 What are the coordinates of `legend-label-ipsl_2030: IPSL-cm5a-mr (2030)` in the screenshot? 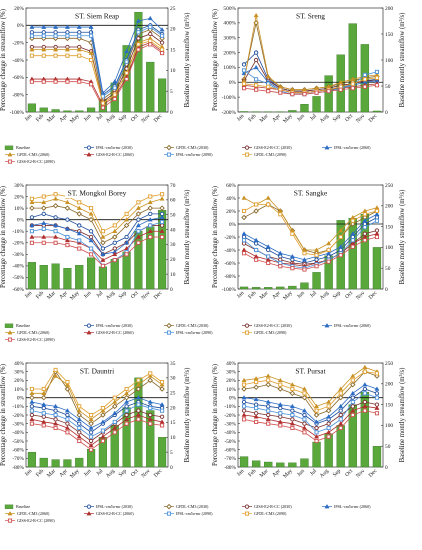 It's located at (114, 147).